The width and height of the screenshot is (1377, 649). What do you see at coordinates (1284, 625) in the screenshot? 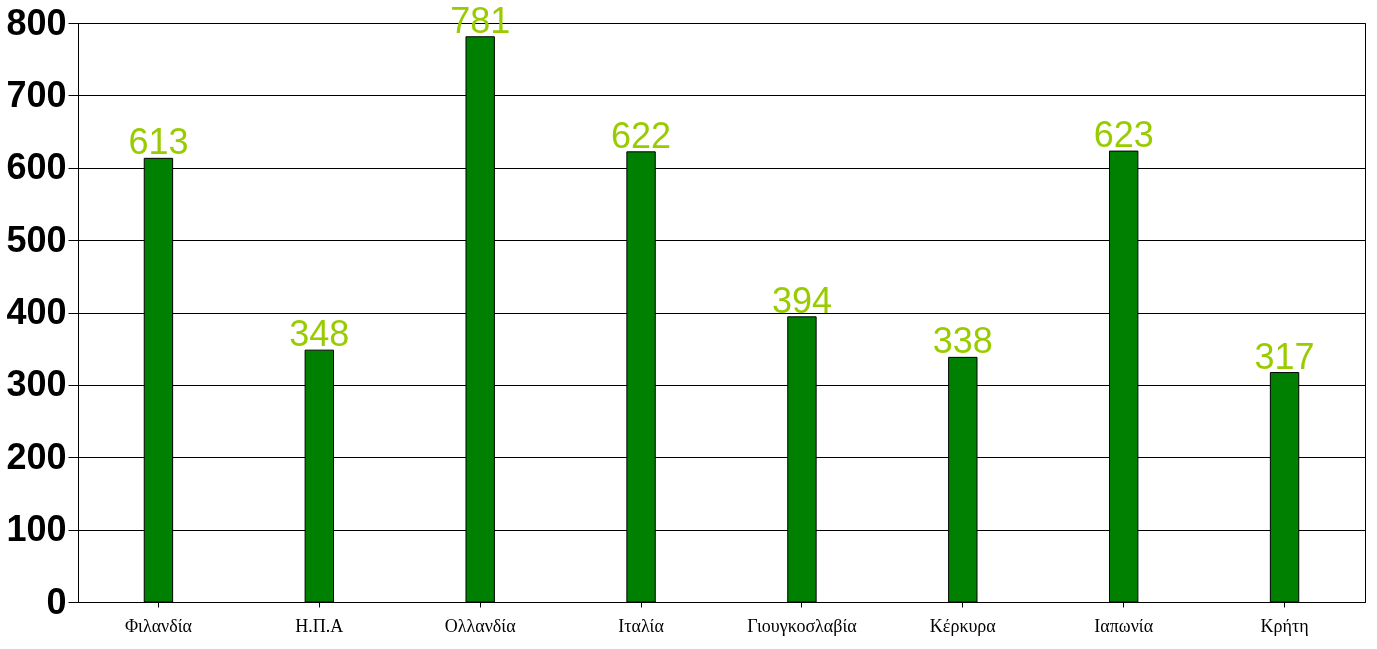
I see `x-tick-label: Κρήτη` at bounding box center [1284, 625].